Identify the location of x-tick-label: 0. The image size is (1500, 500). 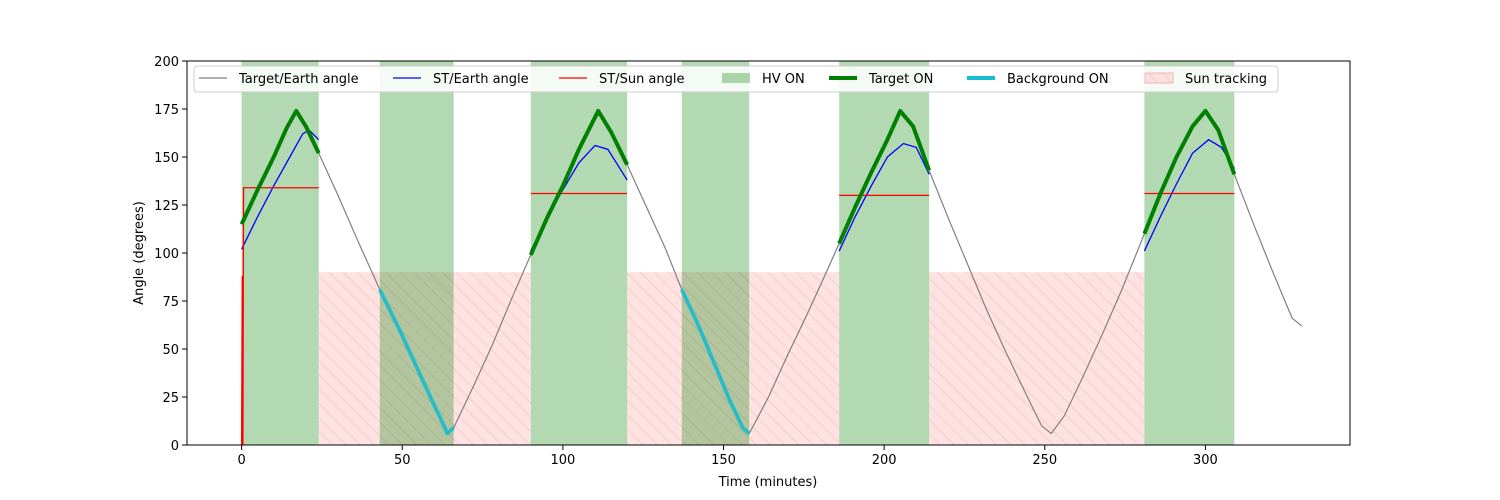
(241, 460).